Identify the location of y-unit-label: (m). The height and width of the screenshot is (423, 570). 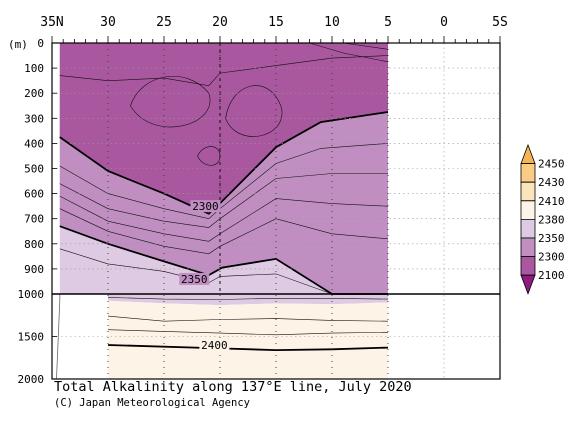
(18, 44).